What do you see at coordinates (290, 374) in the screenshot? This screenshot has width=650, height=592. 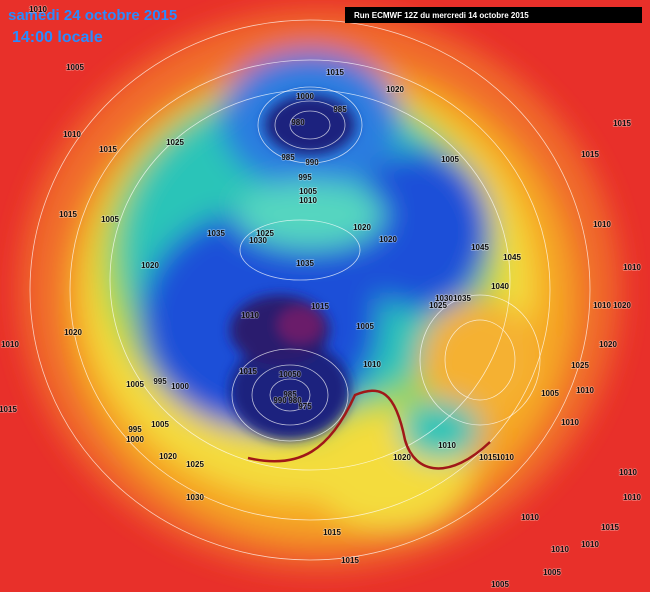 I see `isobar-label: 10050` at bounding box center [290, 374].